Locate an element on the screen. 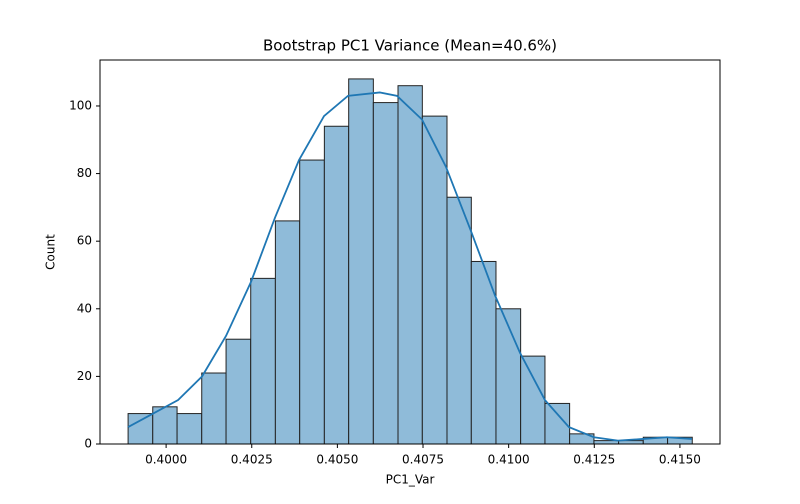 This screenshot has width=800, height=504. x-tick-label: 0.4075 is located at coordinates (423, 460).